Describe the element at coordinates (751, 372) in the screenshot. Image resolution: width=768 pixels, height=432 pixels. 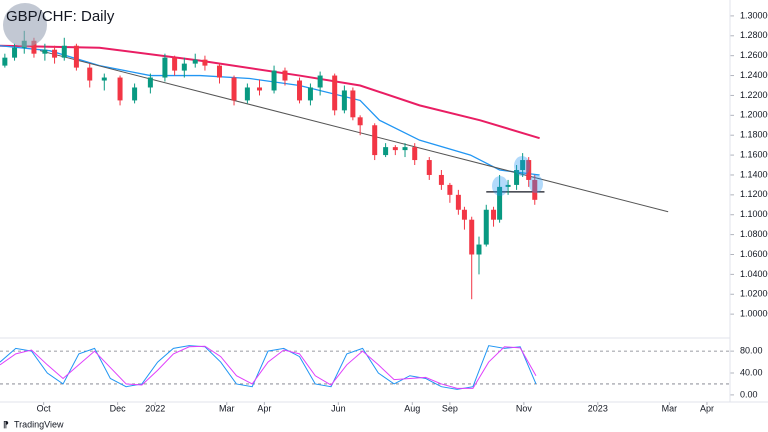
I see `y-tick-label: 40.00` at that location.